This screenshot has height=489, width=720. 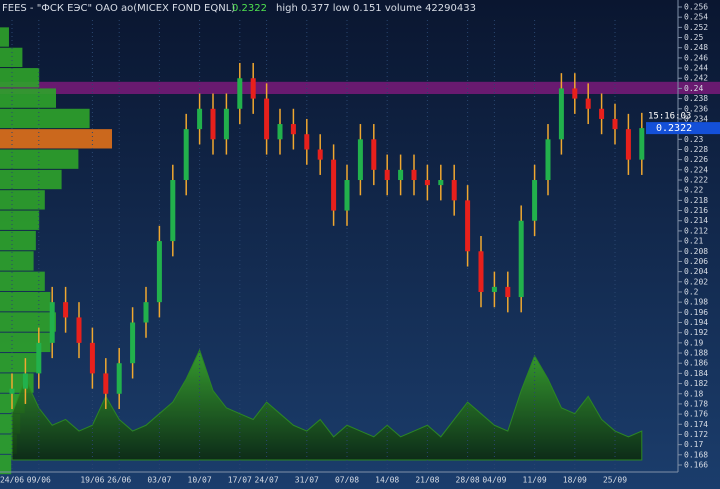 I want to click on y-tick-label: 0.236, so click(x=696, y=108).